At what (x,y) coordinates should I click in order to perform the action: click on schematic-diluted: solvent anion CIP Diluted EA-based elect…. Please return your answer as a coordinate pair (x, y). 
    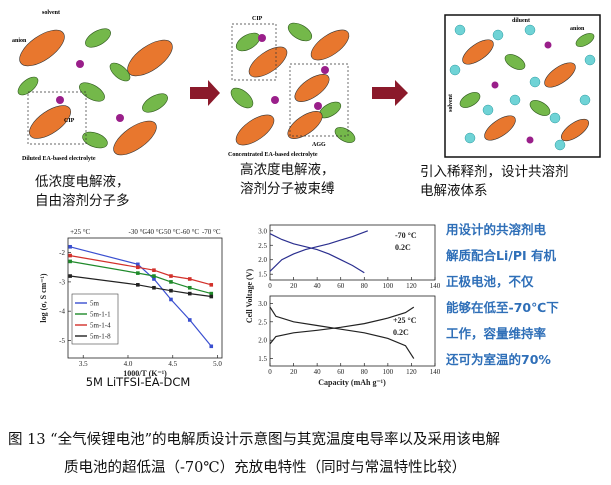
    Looking at the image, I should click on (92, 86).